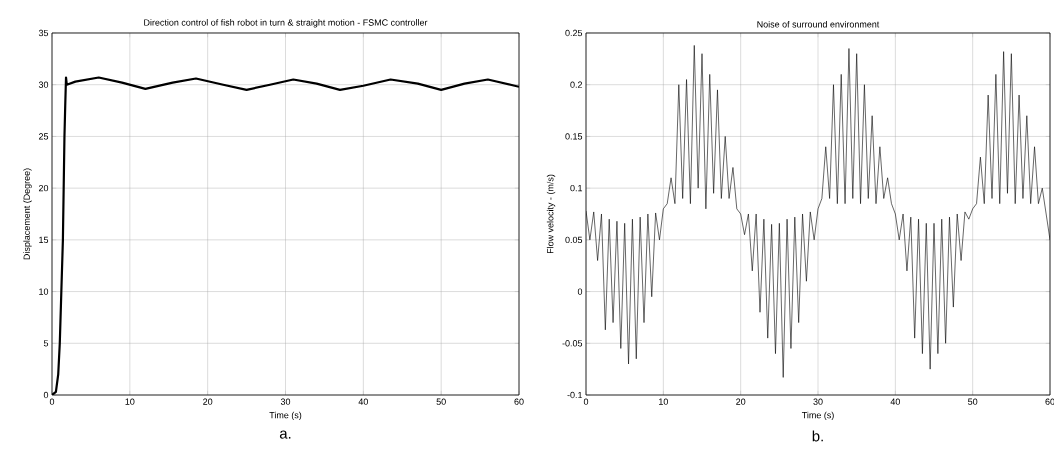 This screenshot has height=466, width=1054. I want to click on y-tick-label: 0.1, so click(576, 188).